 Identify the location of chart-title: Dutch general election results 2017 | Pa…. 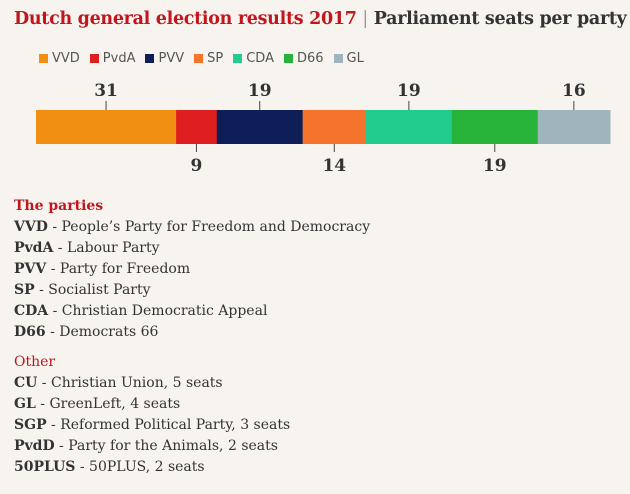
(320, 19).